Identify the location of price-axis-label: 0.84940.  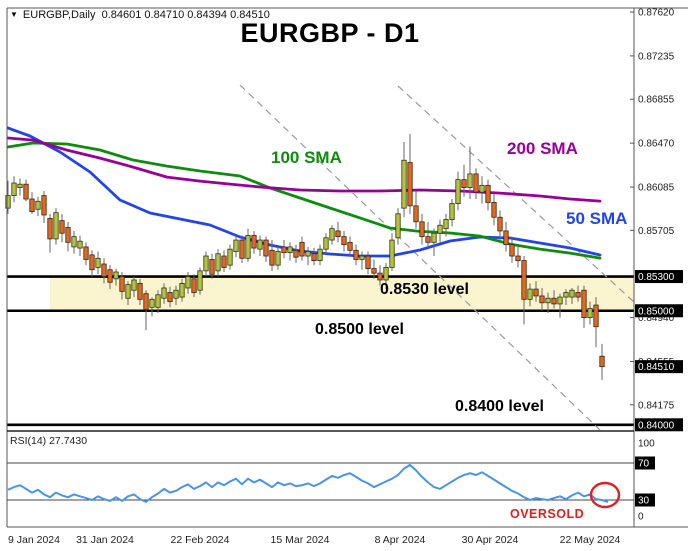
(656, 318).